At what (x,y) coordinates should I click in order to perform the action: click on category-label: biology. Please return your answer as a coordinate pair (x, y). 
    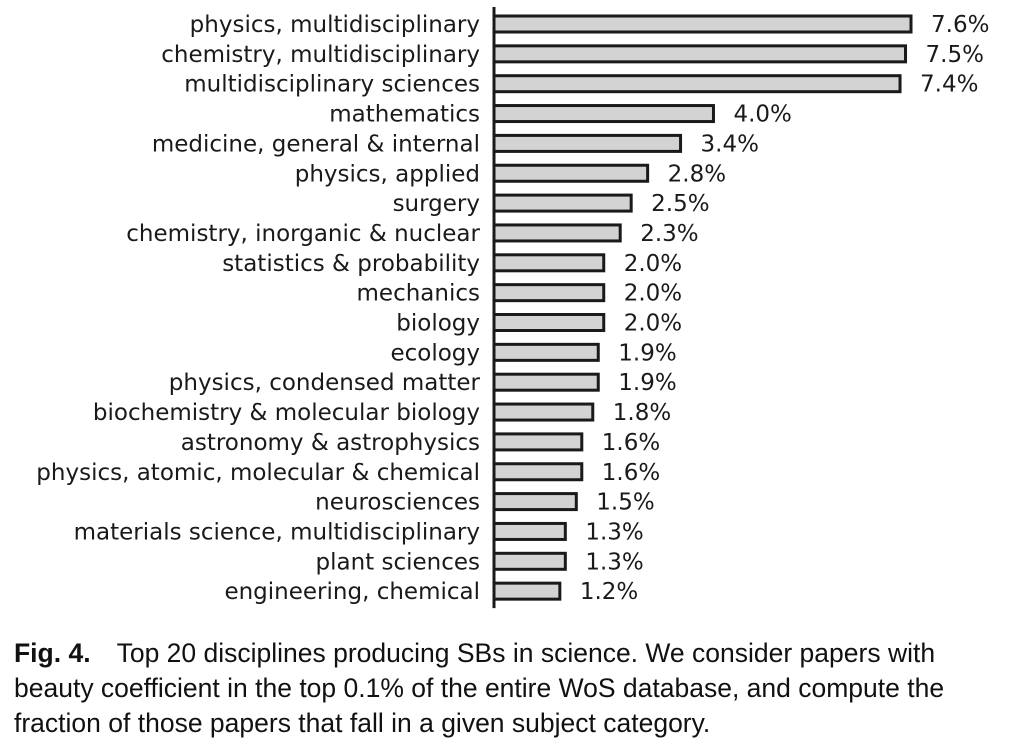
    Looking at the image, I should click on (438, 324).